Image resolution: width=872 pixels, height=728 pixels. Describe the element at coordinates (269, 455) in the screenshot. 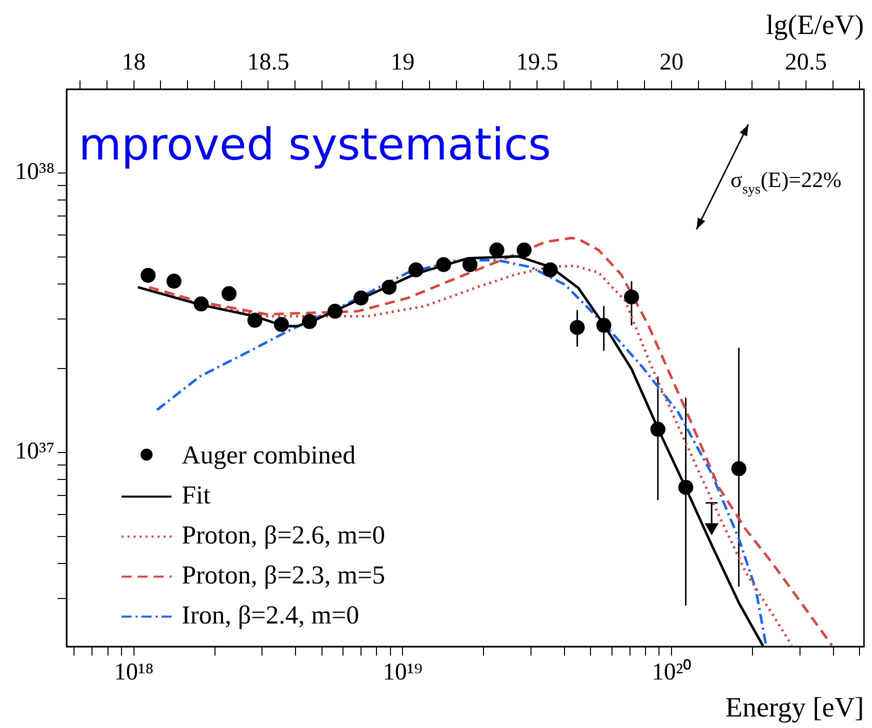

I see `legend-label: Auger combined` at that location.